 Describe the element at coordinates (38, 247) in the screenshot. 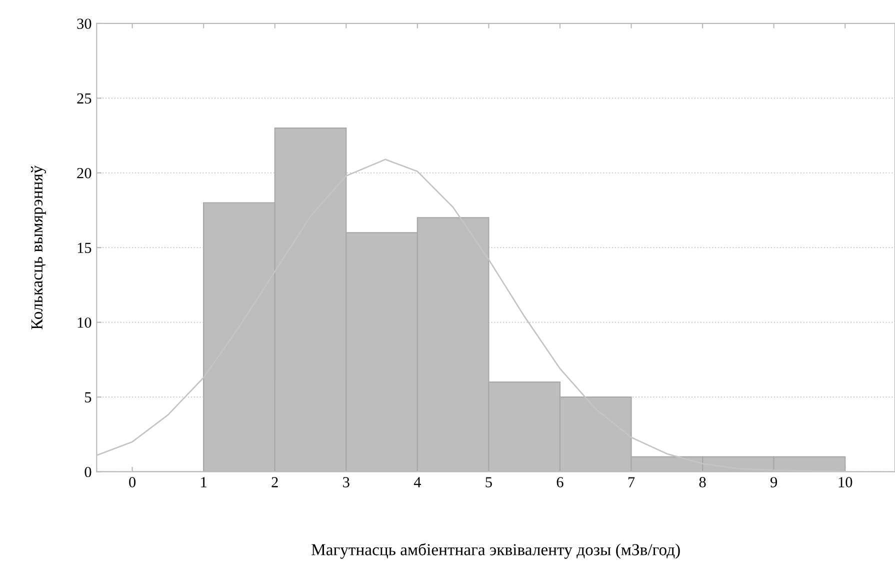

I see `y-axis-title: Колькасць вымярэнняў` at that location.